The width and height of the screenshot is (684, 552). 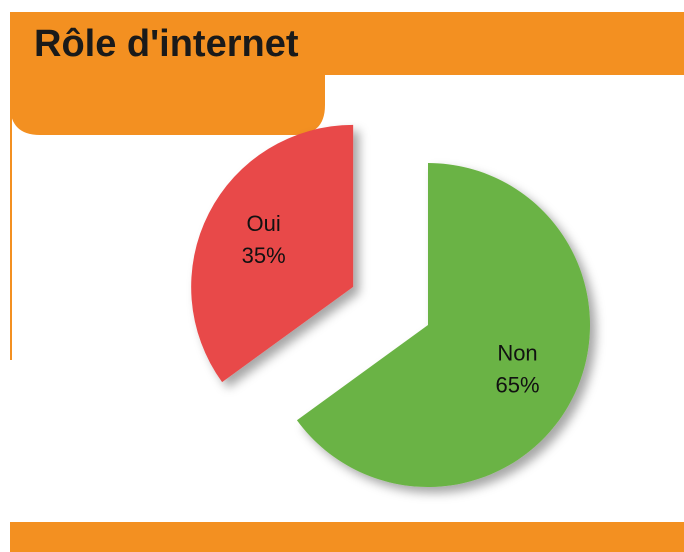 What do you see at coordinates (347, 43) in the screenshot?
I see `header-bar` at bounding box center [347, 43].